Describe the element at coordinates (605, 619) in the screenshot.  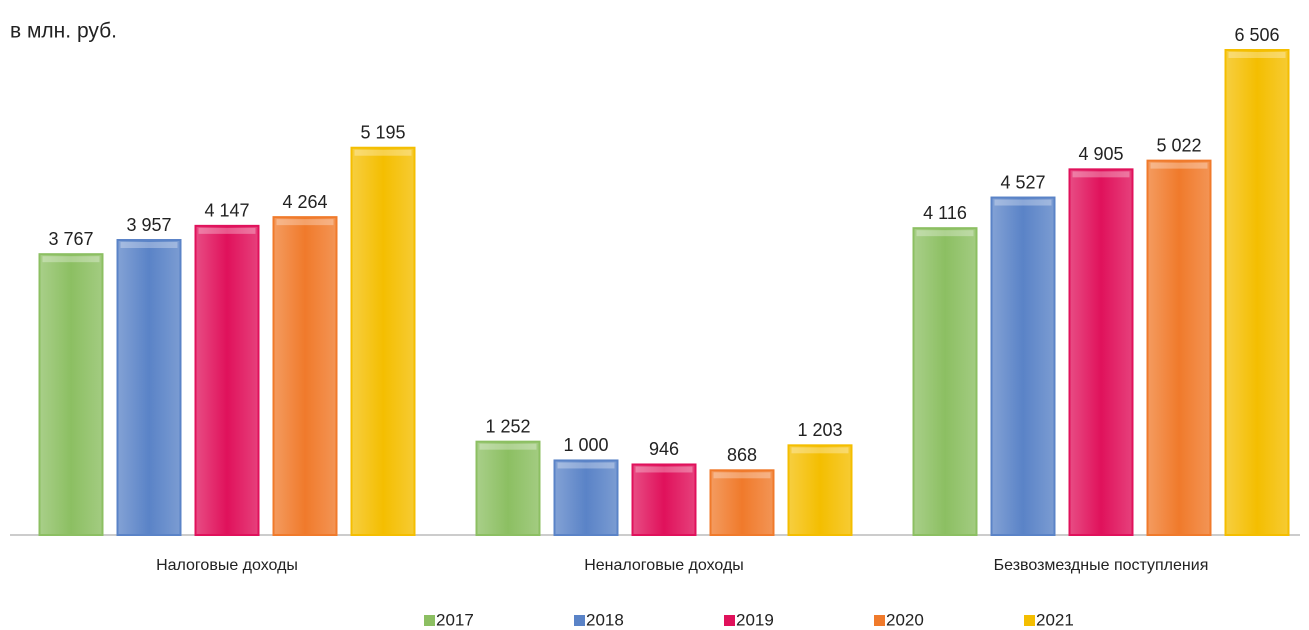
I see `legend-label: 2018` at that location.